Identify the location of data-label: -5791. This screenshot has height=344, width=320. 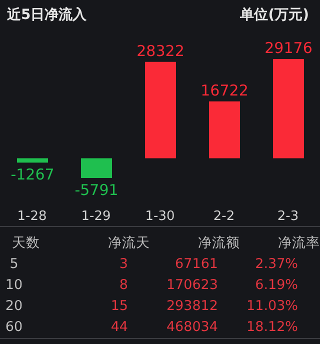
(96, 190).